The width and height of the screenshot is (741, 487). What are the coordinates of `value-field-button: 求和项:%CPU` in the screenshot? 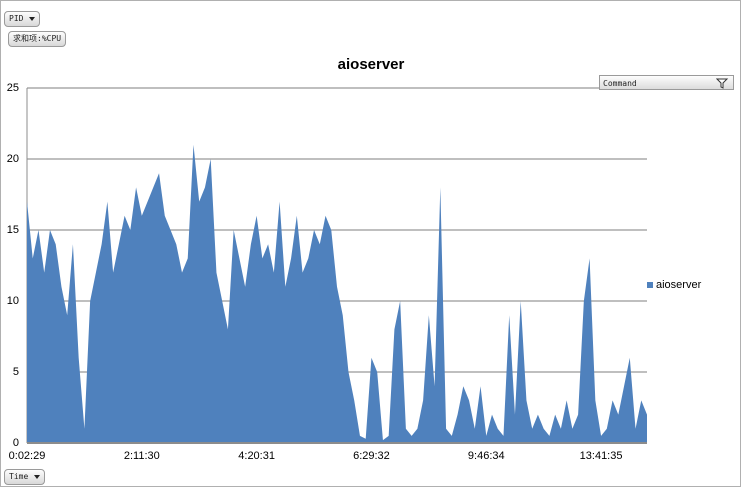 It's located at (37, 39).